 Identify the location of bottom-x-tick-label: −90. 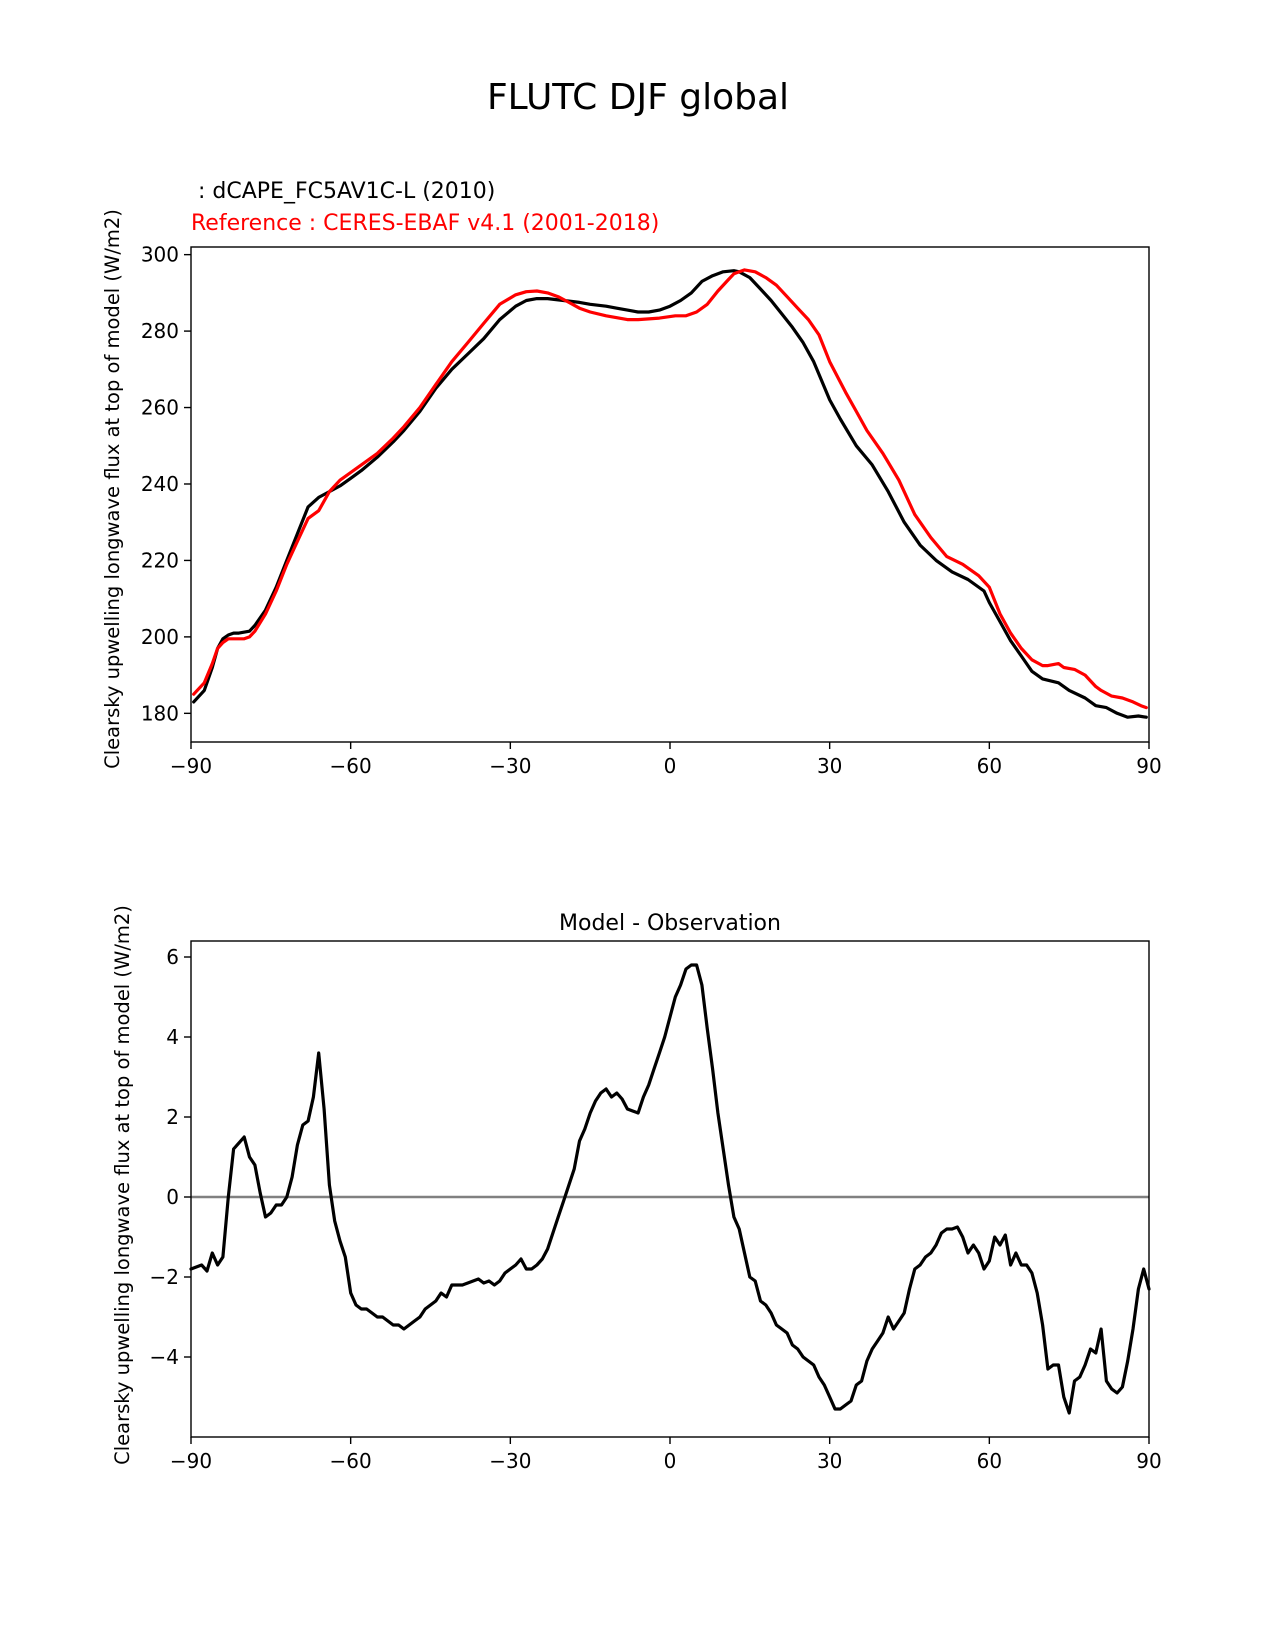
(191, 1461).